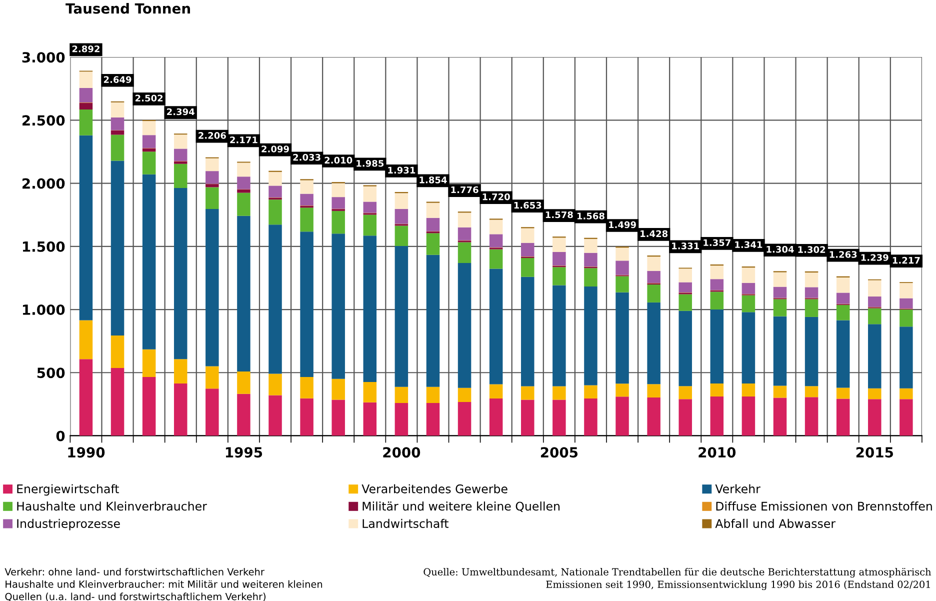  I want to click on total-label: 1.263, so click(843, 254).